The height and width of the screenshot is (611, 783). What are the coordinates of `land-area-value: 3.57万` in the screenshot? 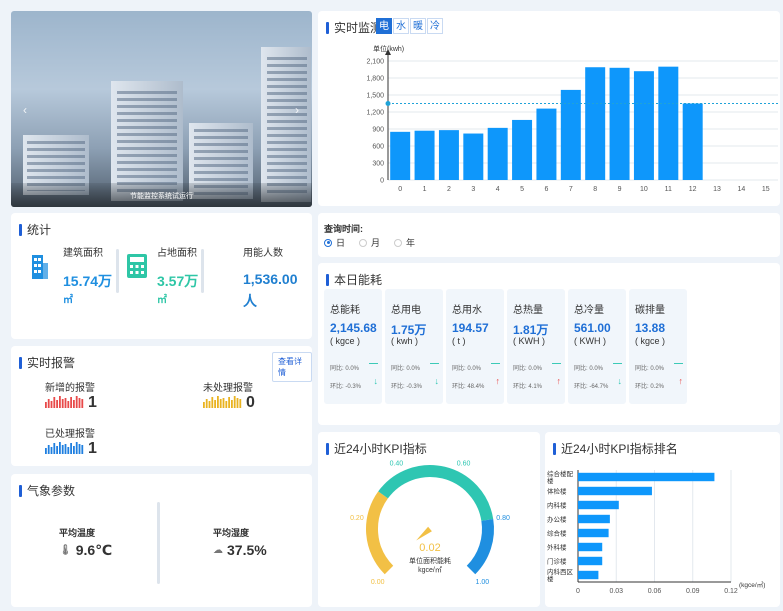 It's located at (178, 281).